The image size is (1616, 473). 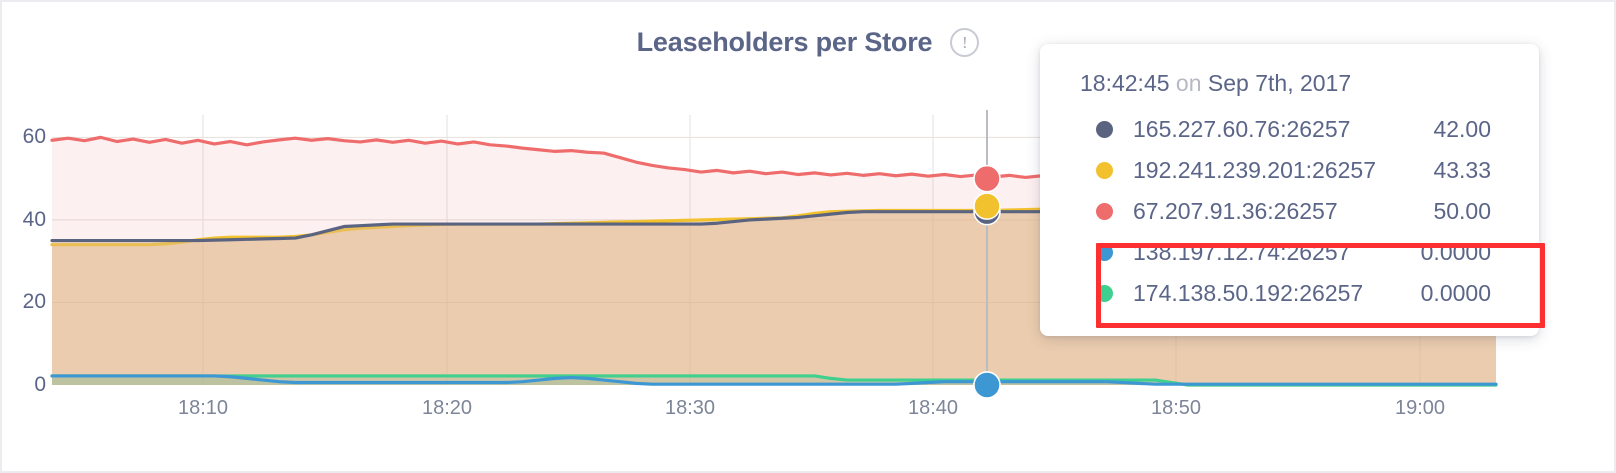 I want to click on series-label: 174.138.50.192:26257, so click(x=1248, y=293).